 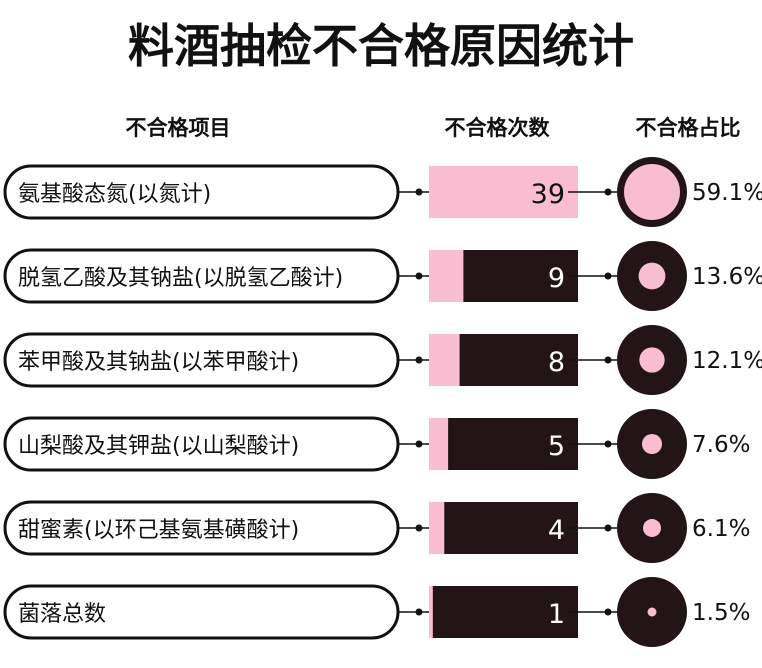 I want to click on bar-value-label: 39, so click(x=548, y=194).